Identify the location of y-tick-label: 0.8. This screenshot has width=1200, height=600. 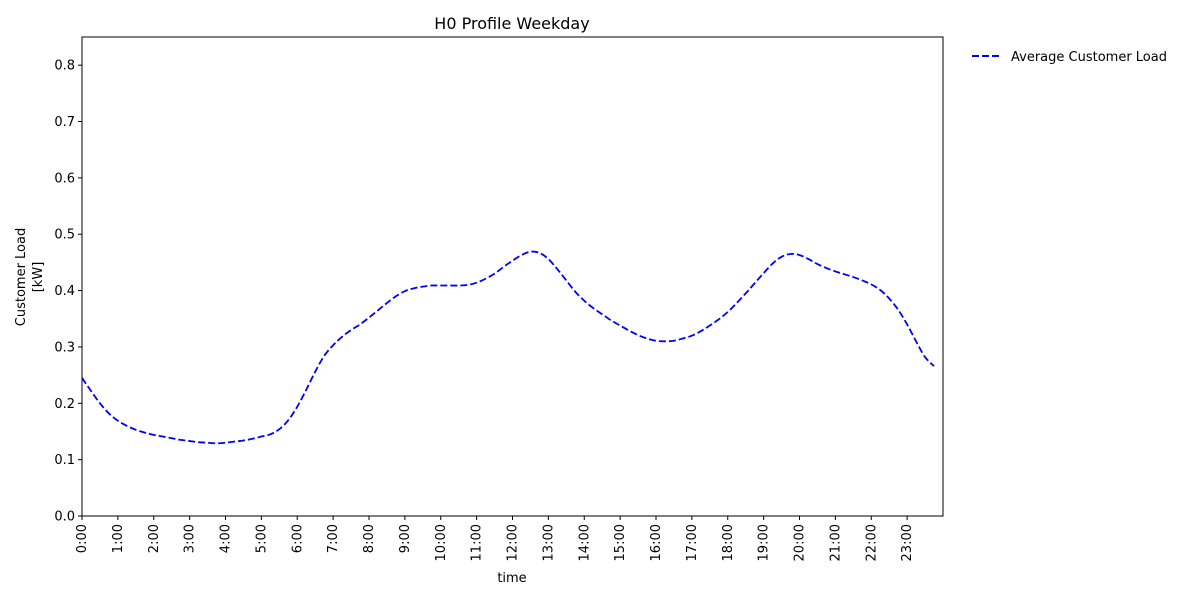
(64, 66).